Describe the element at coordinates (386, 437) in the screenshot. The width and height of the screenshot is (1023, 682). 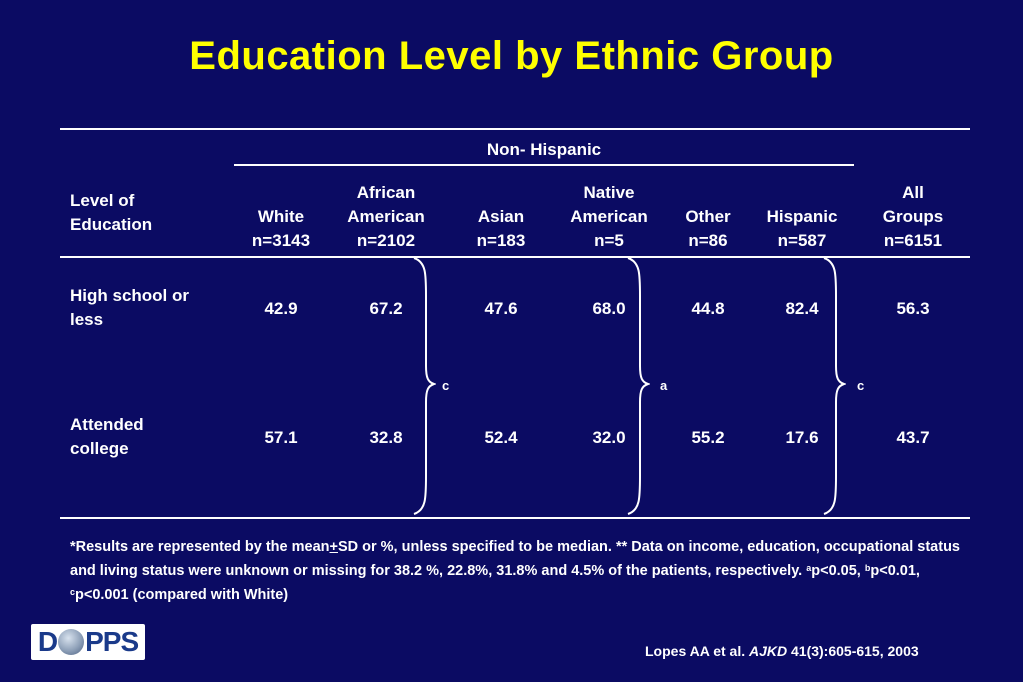
I see `table-cell: 32.8` at that location.